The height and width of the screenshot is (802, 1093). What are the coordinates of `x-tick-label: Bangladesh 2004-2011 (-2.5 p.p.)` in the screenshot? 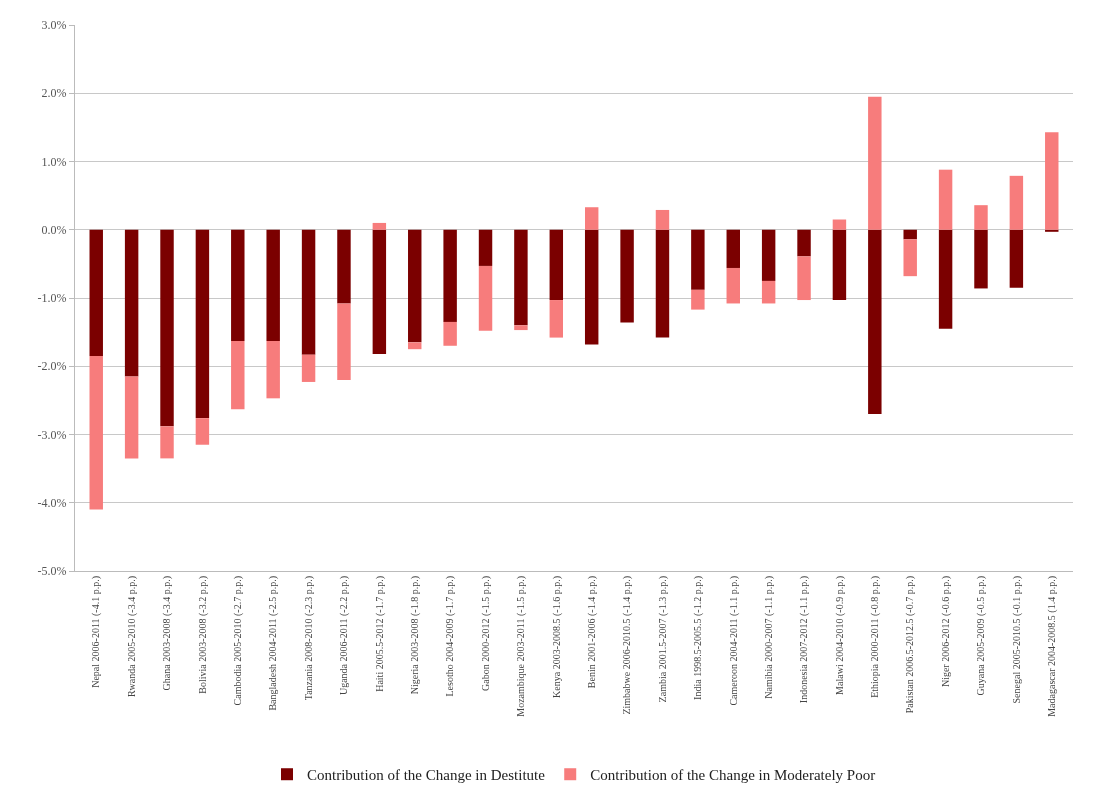 It's located at (273, 643).